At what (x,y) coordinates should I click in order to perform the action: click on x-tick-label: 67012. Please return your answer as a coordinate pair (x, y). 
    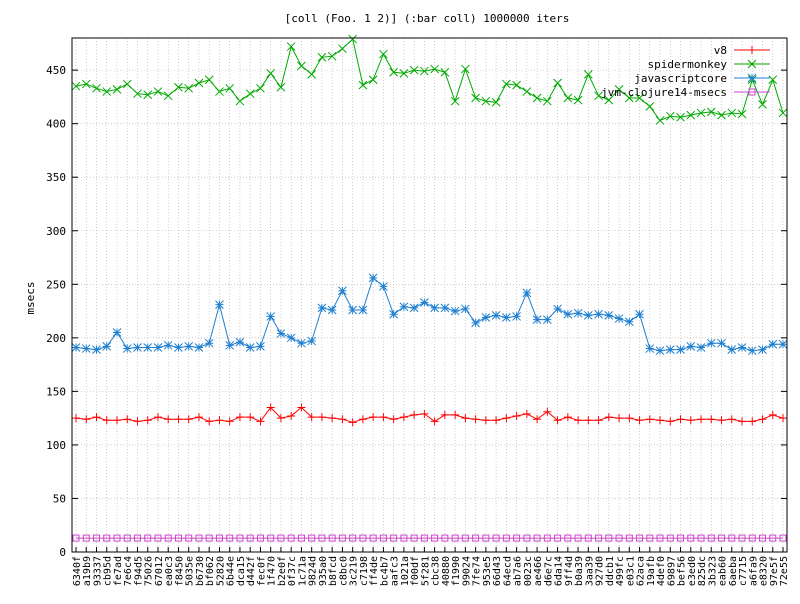
    Looking at the image, I should click on (159, 571).